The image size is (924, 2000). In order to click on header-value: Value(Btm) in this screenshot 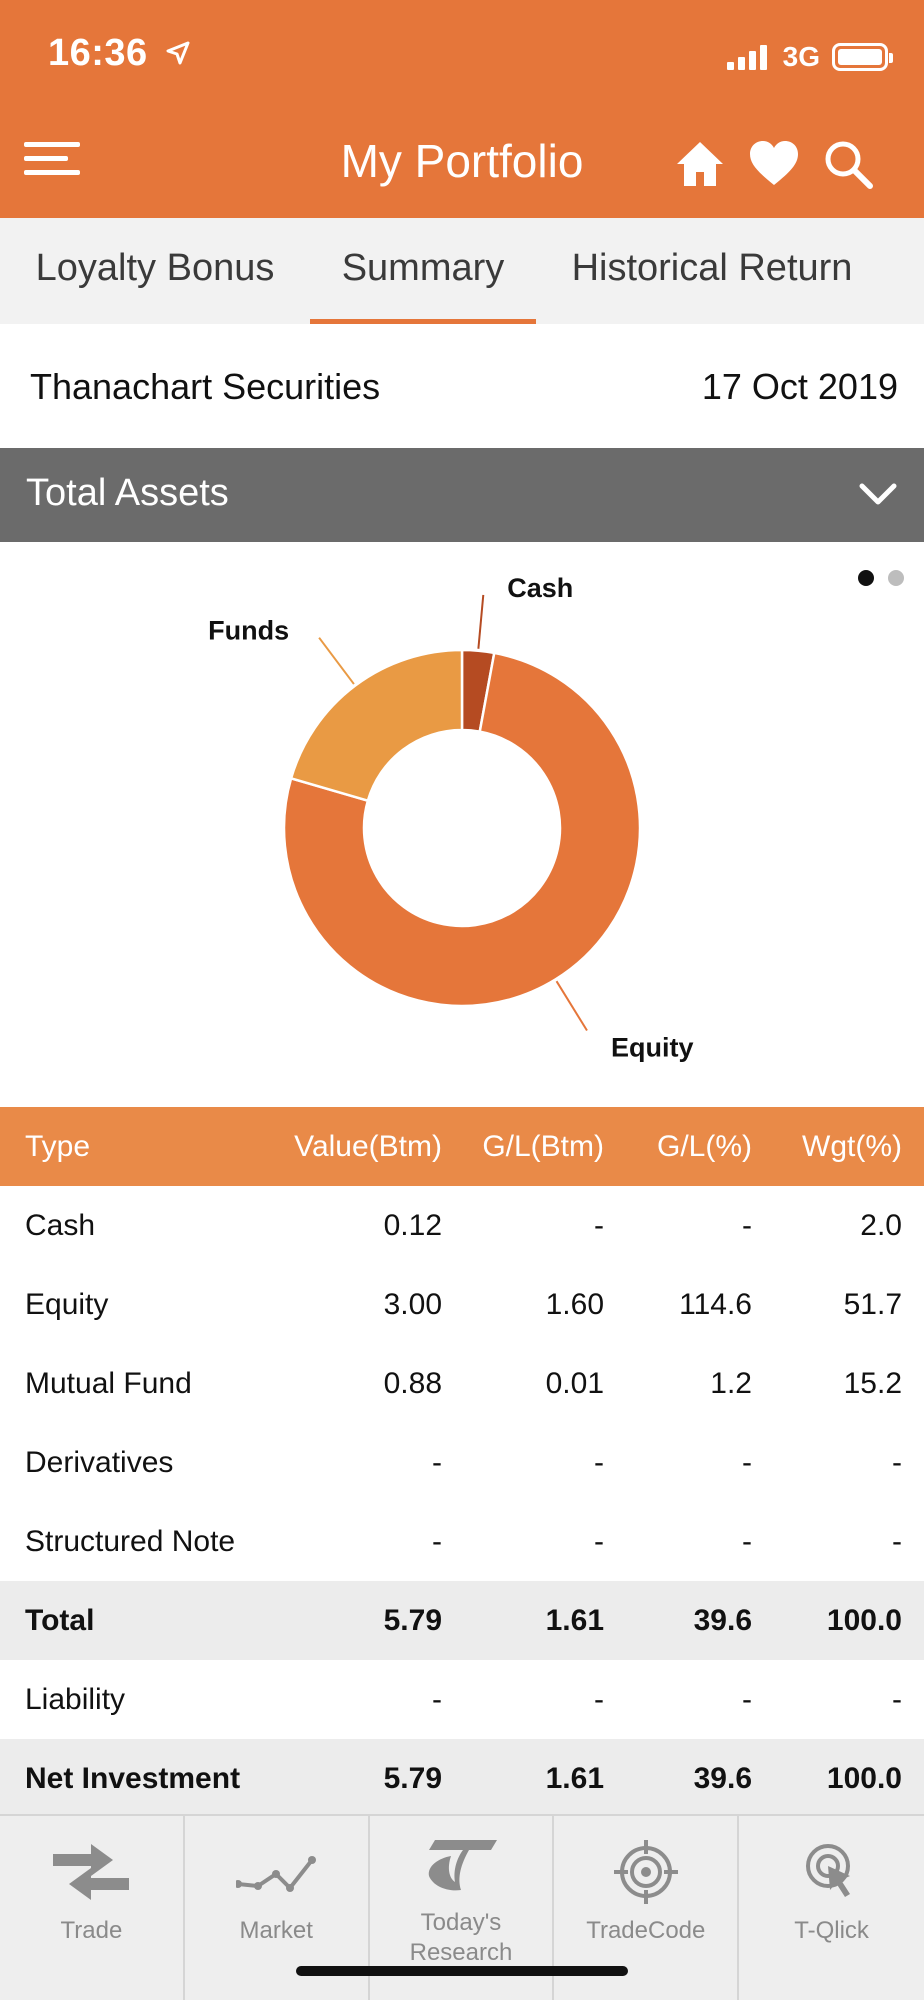, I will do `click(368, 1146)`.